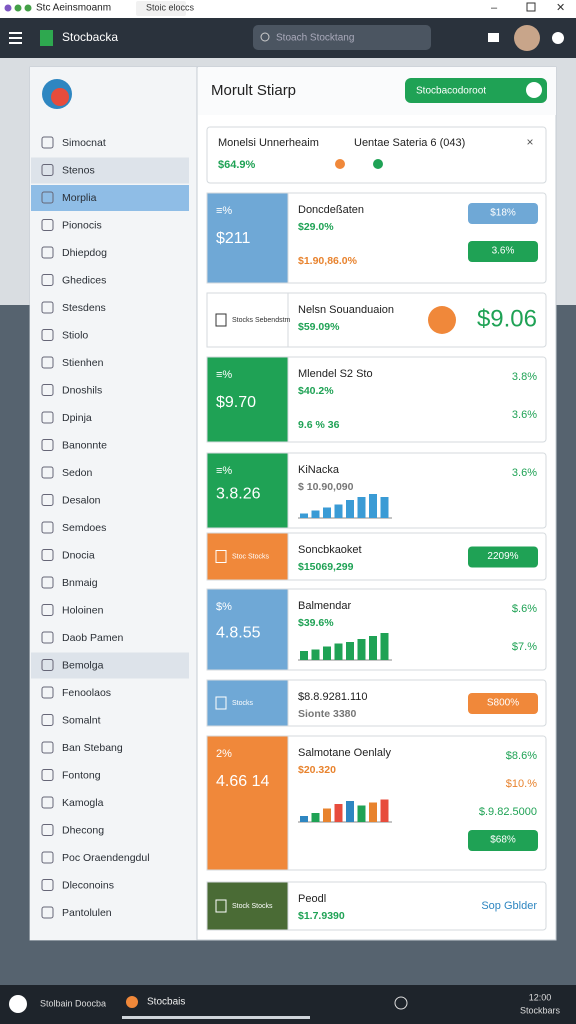 This screenshot has height=1024, width=576. Describe the element at coordinates (83, 830) in the screenshot. I see `sidebar-item: Dhecong` at that location.